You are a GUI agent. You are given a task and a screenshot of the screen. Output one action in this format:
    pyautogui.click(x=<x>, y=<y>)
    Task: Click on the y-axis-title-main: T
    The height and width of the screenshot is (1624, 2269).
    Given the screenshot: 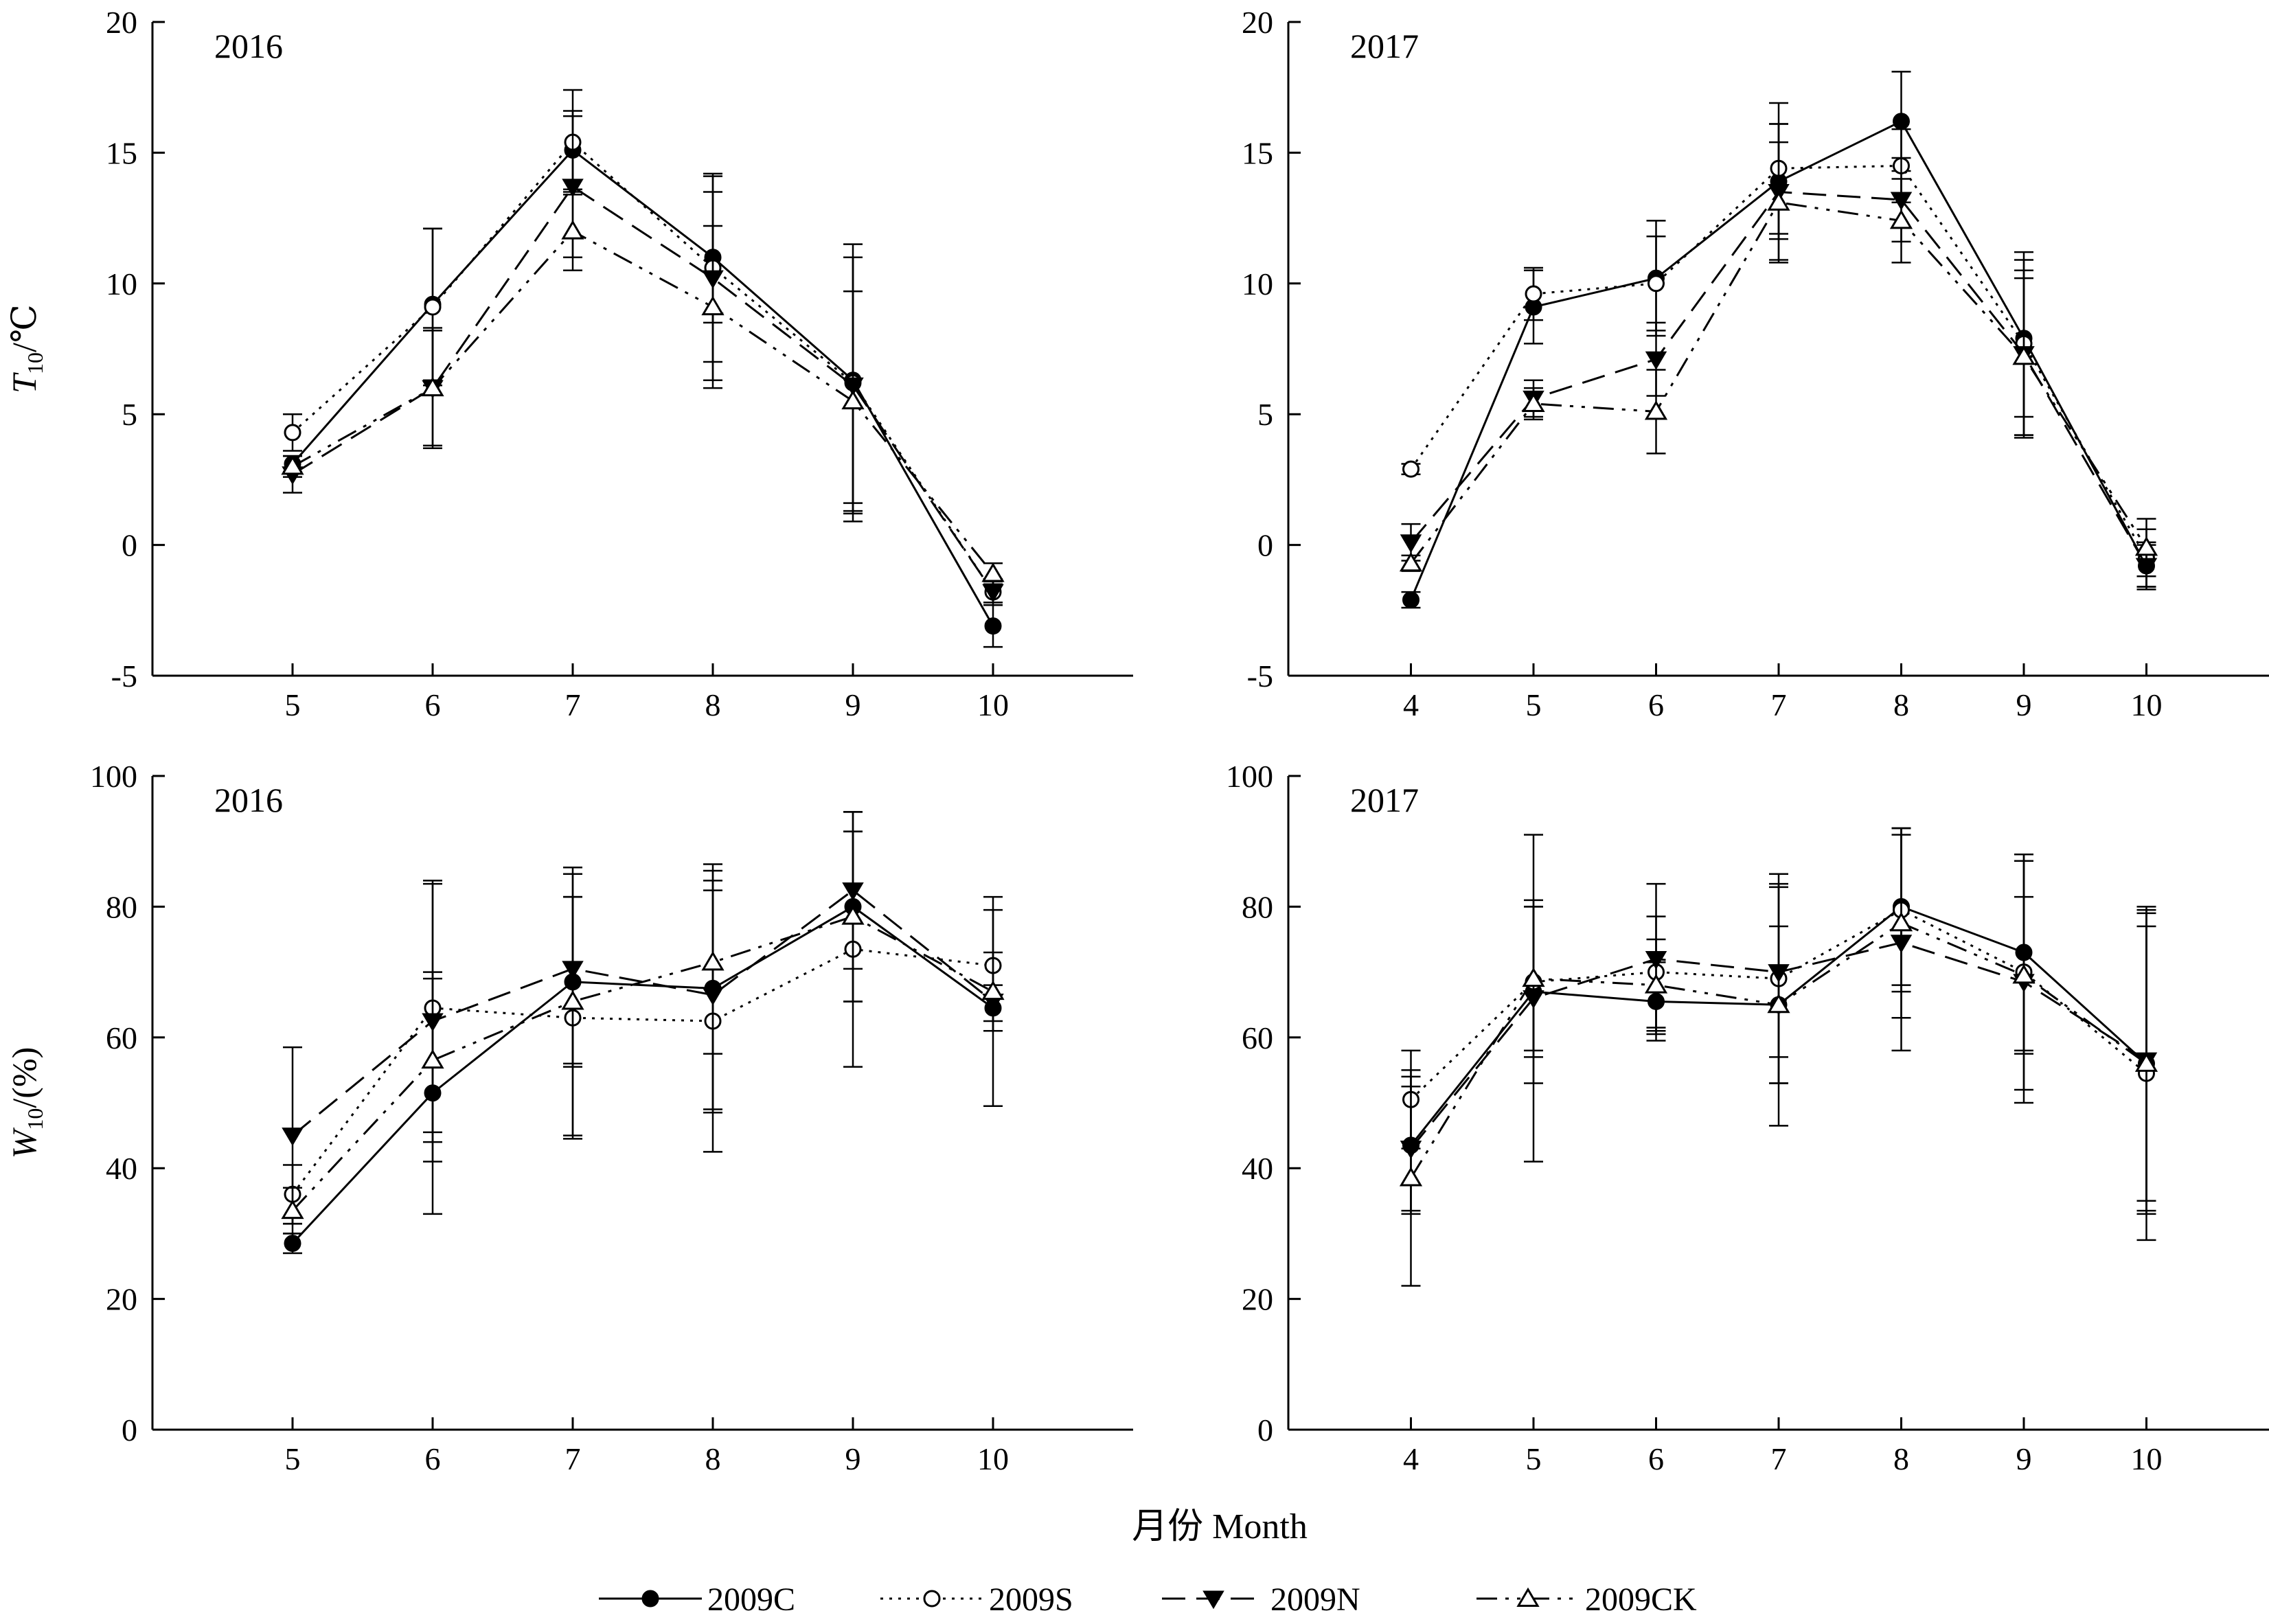 What is the action you would take?
    pyautogui.click(x=24, y=382)
    